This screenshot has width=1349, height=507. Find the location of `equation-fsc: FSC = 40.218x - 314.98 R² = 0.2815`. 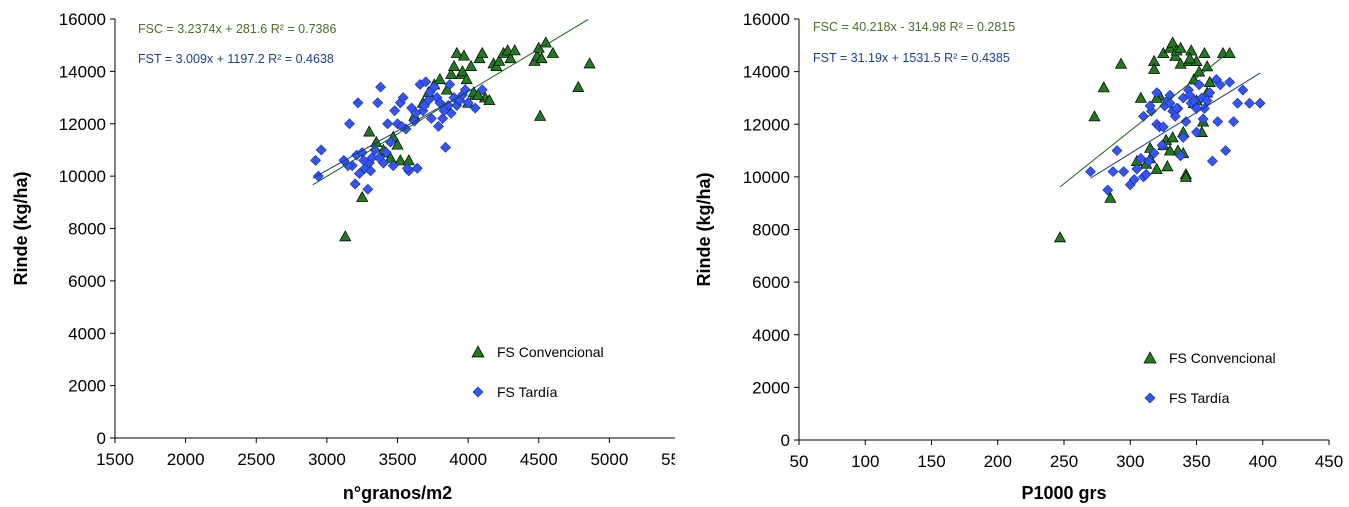

equation-fsc: FSC = 40.218x - 314.98 R² = 0.2815 is located at coordinates (914, 27).